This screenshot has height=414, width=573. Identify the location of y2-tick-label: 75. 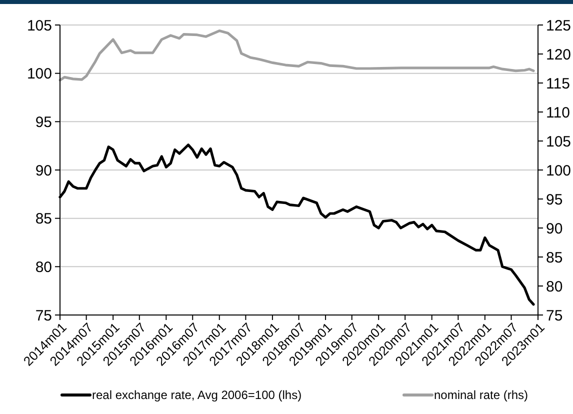
(554, 315).